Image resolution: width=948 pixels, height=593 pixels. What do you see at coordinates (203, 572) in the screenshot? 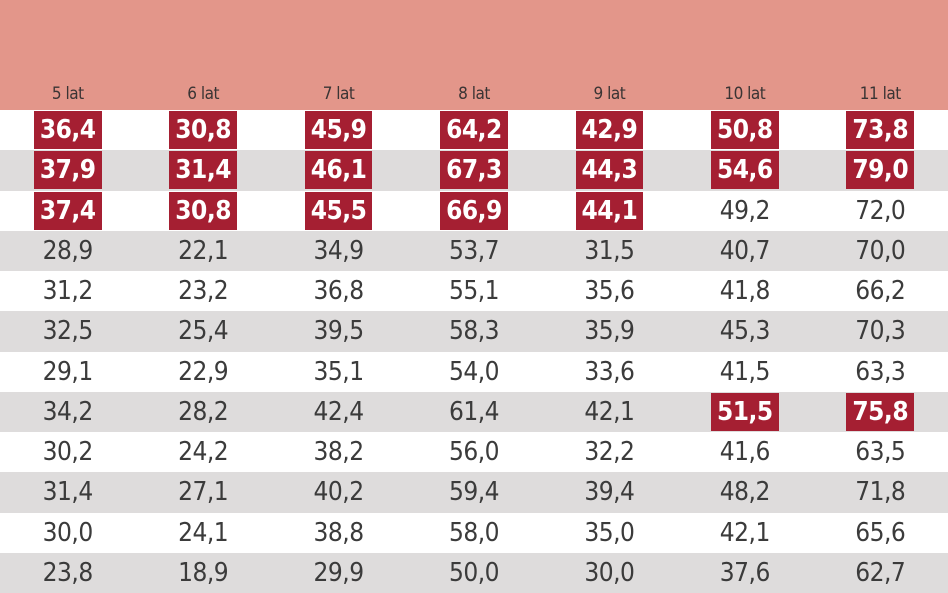
I see `cell-value: 18,9` at bounding box center [203, 572].